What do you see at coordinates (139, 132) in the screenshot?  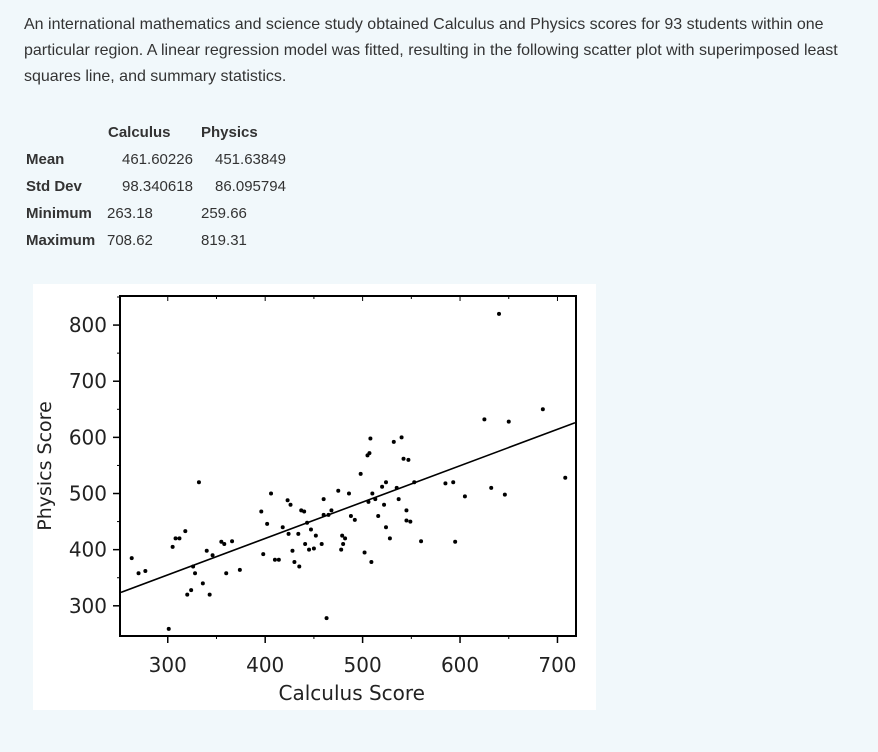 I see `column-header-calculus: Calculus` at bounding box center [139, 132].